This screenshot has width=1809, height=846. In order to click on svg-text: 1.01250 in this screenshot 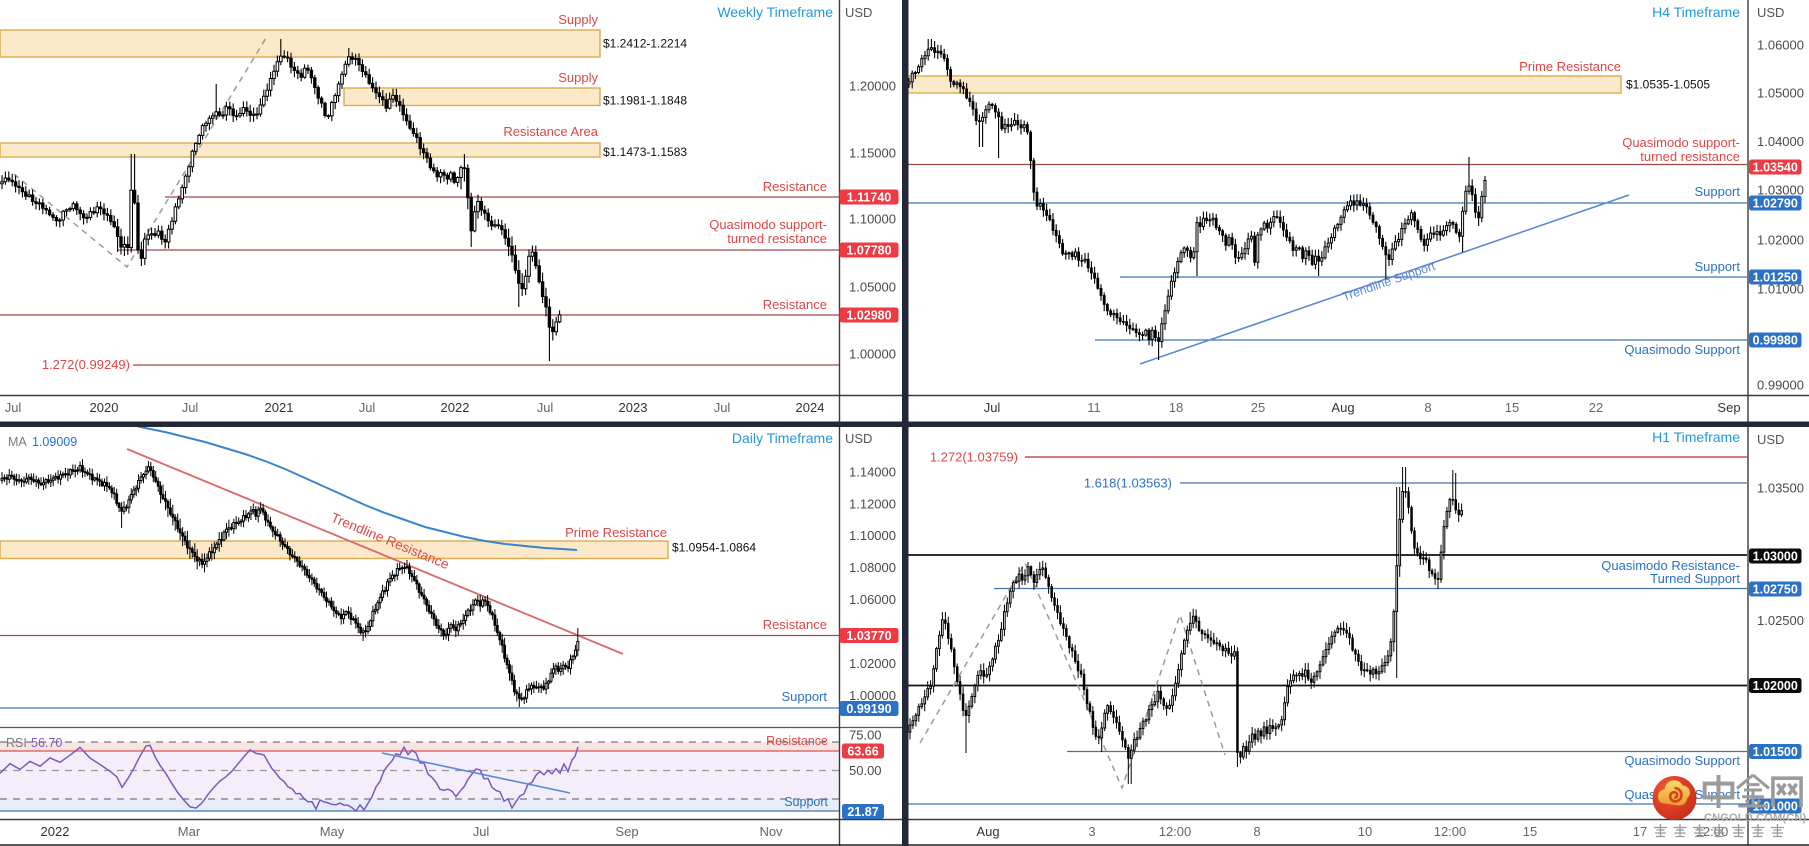, I will do `click(1775, 278)`.